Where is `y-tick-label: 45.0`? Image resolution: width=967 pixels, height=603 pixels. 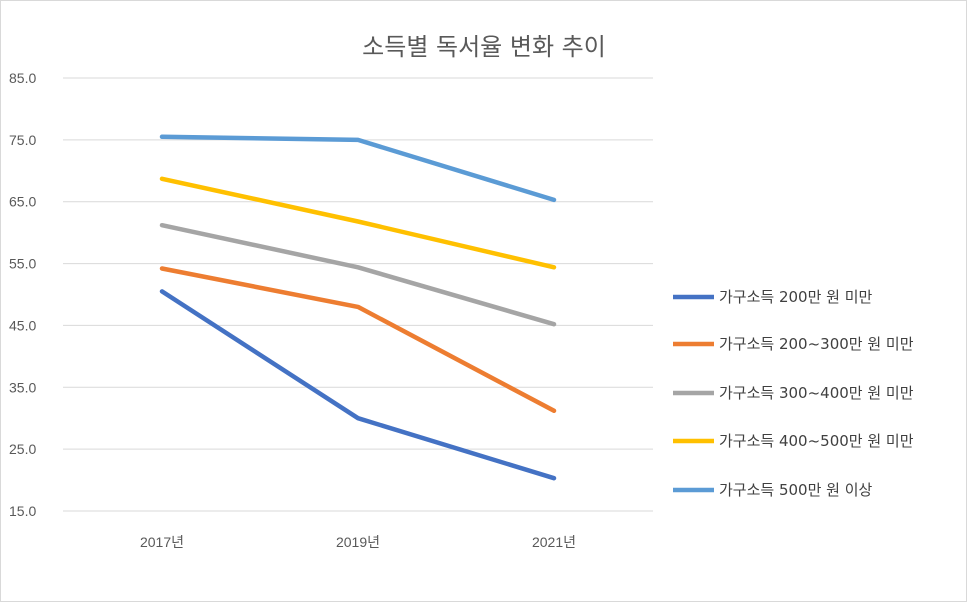 y-tick-label: 45.0 is located at coordinates (22, 325).